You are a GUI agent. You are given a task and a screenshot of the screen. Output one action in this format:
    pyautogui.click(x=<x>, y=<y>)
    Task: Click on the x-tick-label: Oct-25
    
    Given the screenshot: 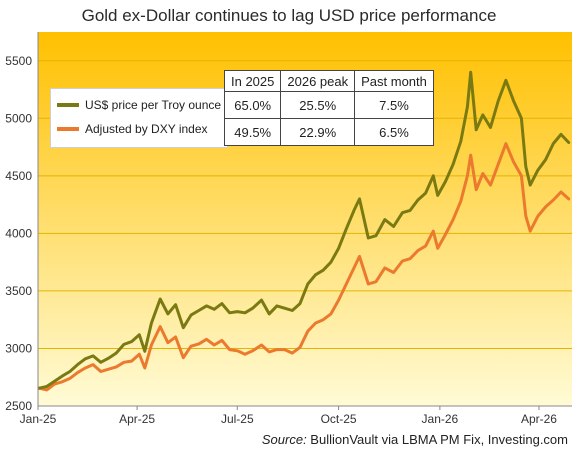 What is the action you would take?
    pyautogui.click(x=339, y=419)
    